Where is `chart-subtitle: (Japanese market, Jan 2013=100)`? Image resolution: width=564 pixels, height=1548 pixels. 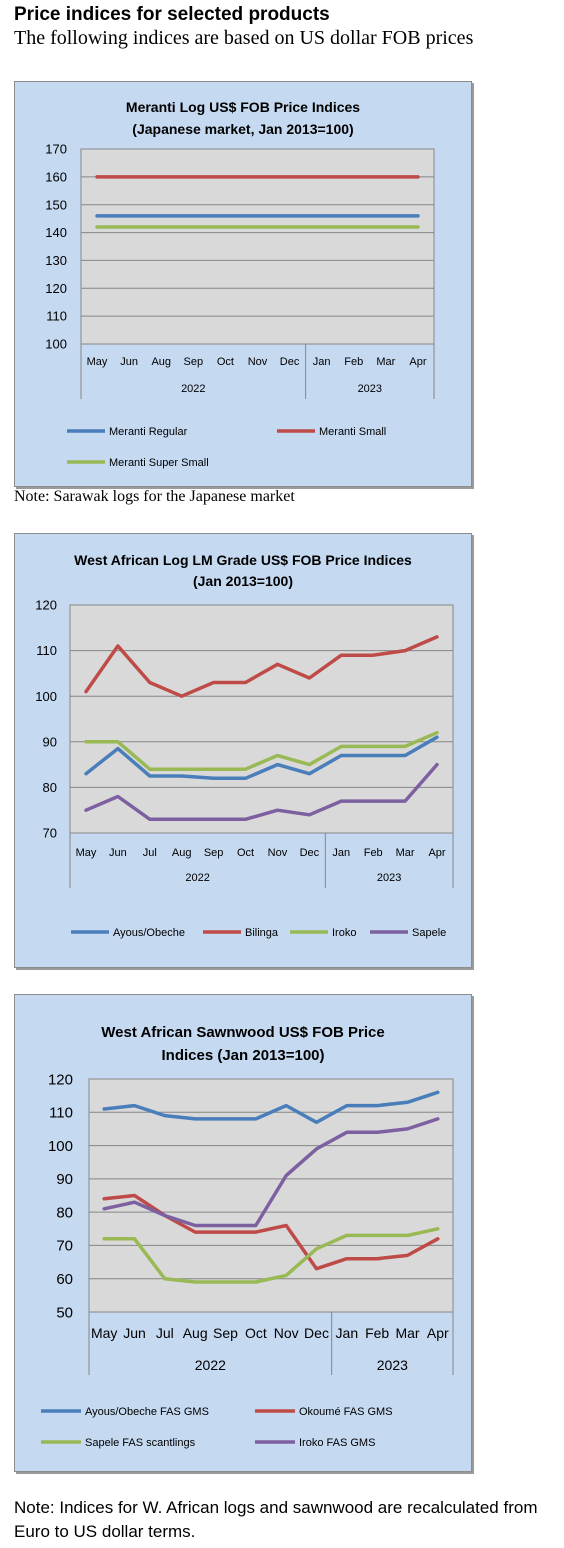 chart-subtitle: (Japanese market, Jan 2013=100) is located at coordinates (242, 129).